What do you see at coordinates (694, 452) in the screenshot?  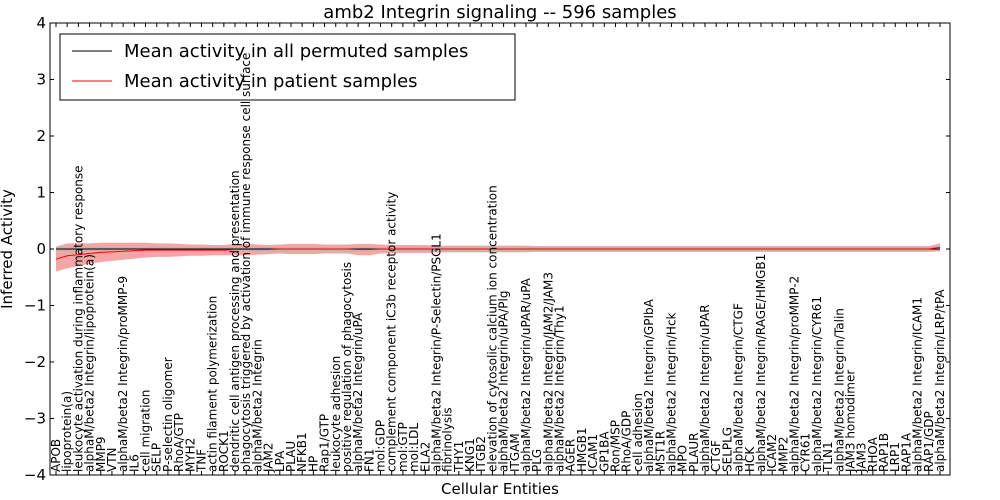 I see `x-tick-label: PLAUR` at bounding box center [694, 452].